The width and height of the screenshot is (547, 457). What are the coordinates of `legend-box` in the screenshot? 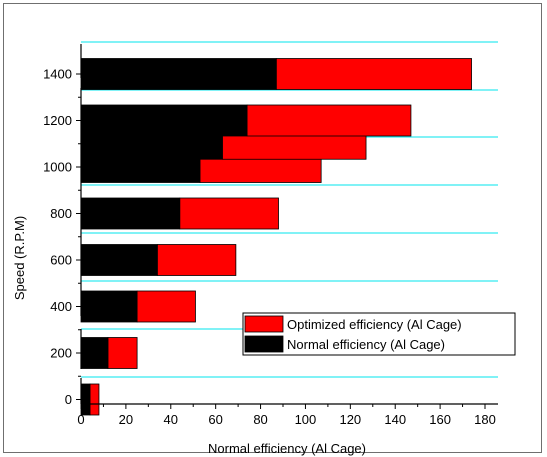 It's located at (379, 334).